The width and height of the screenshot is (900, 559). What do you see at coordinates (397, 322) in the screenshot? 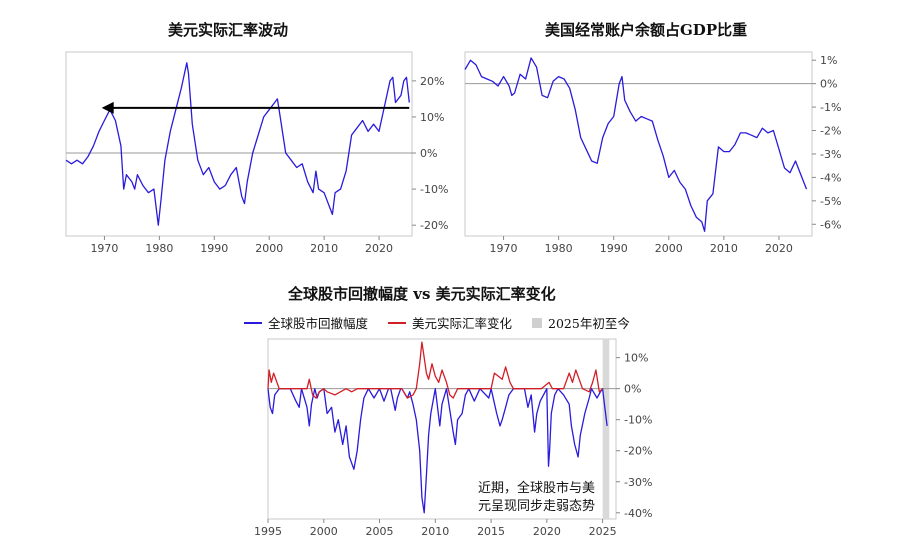
I see `legend-swatch-usd` at bounding box center [397, 322].